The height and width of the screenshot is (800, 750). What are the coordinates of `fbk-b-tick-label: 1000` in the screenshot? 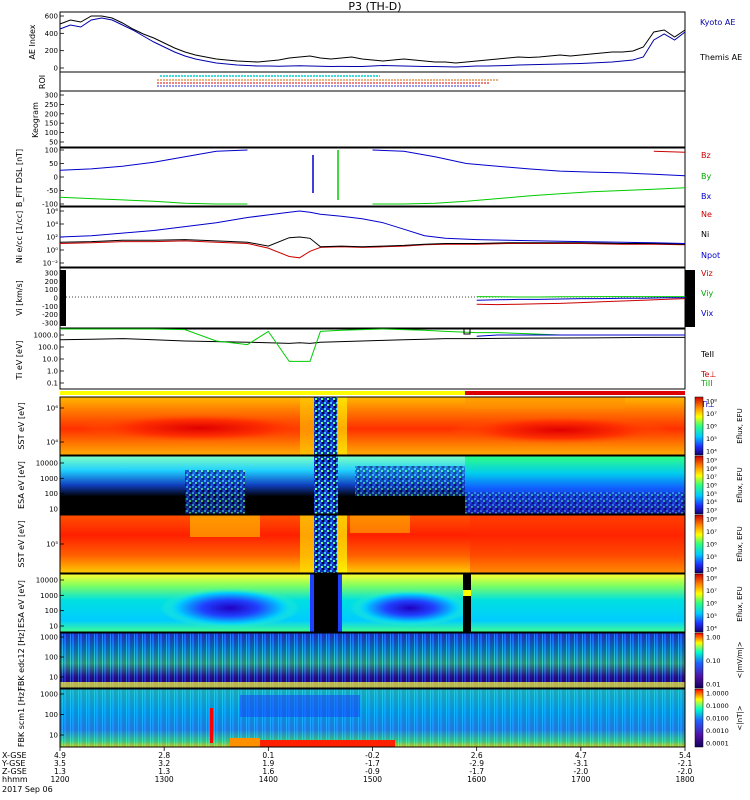 It's located at (49, 695).